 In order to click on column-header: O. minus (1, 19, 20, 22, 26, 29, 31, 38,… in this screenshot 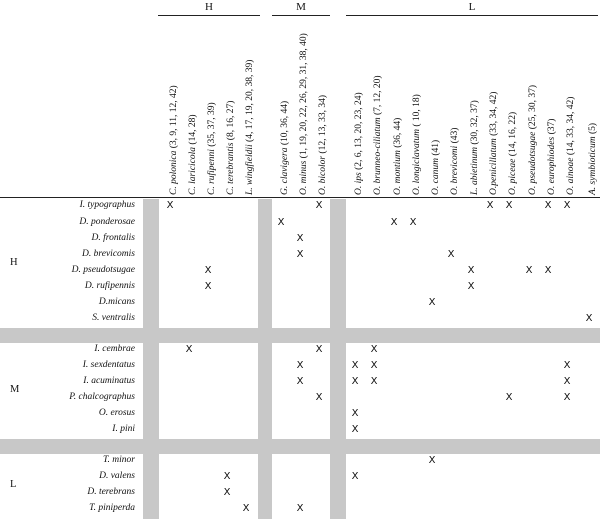, I will do `click(304, 114)`.